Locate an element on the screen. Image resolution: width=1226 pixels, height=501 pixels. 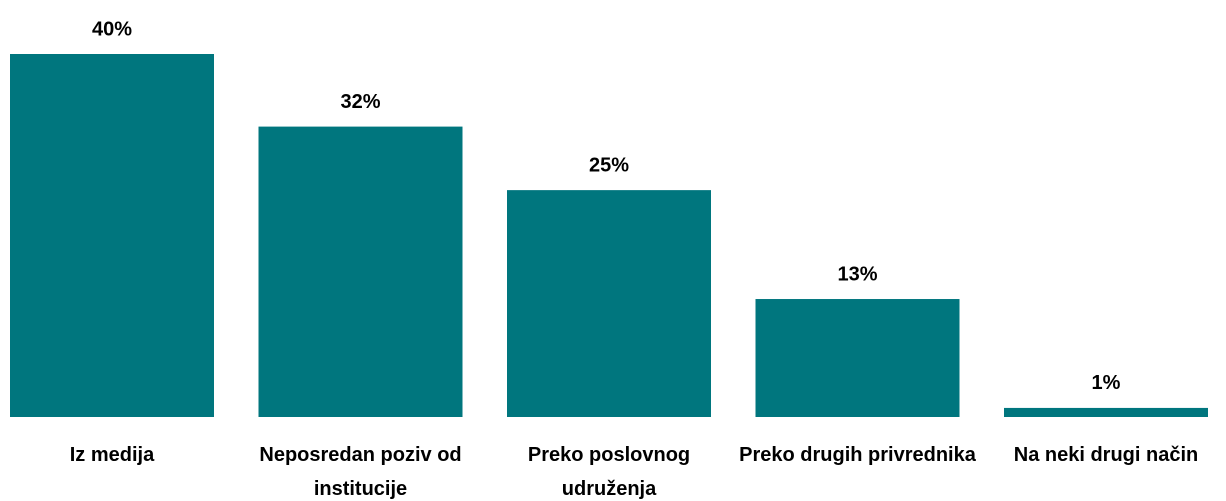
x-tick-label: Na neki drugi način is located at coordinates (1106, 455).